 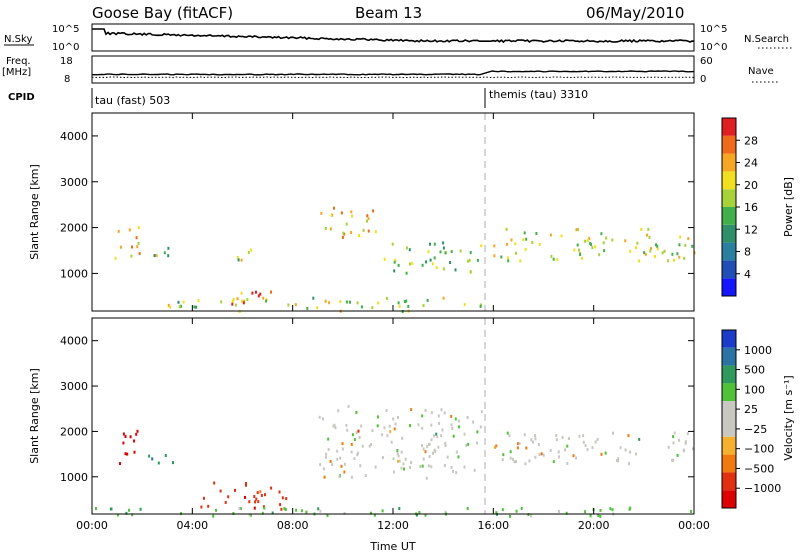 What do you see at coordinates (162, 13) in the screenshot?
I see `station-title: Goose Bay (fitACF)` at bounding box center [162, 13].